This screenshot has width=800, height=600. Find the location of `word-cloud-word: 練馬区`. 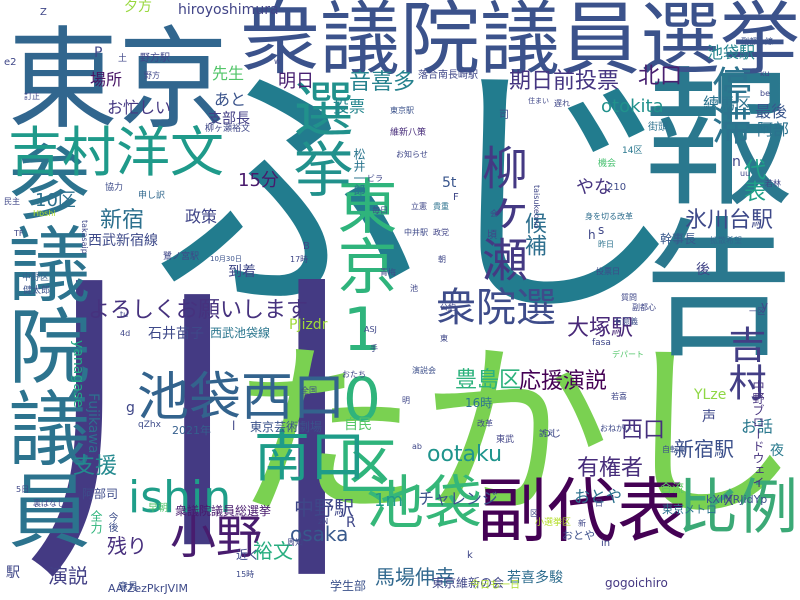

word-cloud-word: 練馬区 is located at coordinates (727, 103).